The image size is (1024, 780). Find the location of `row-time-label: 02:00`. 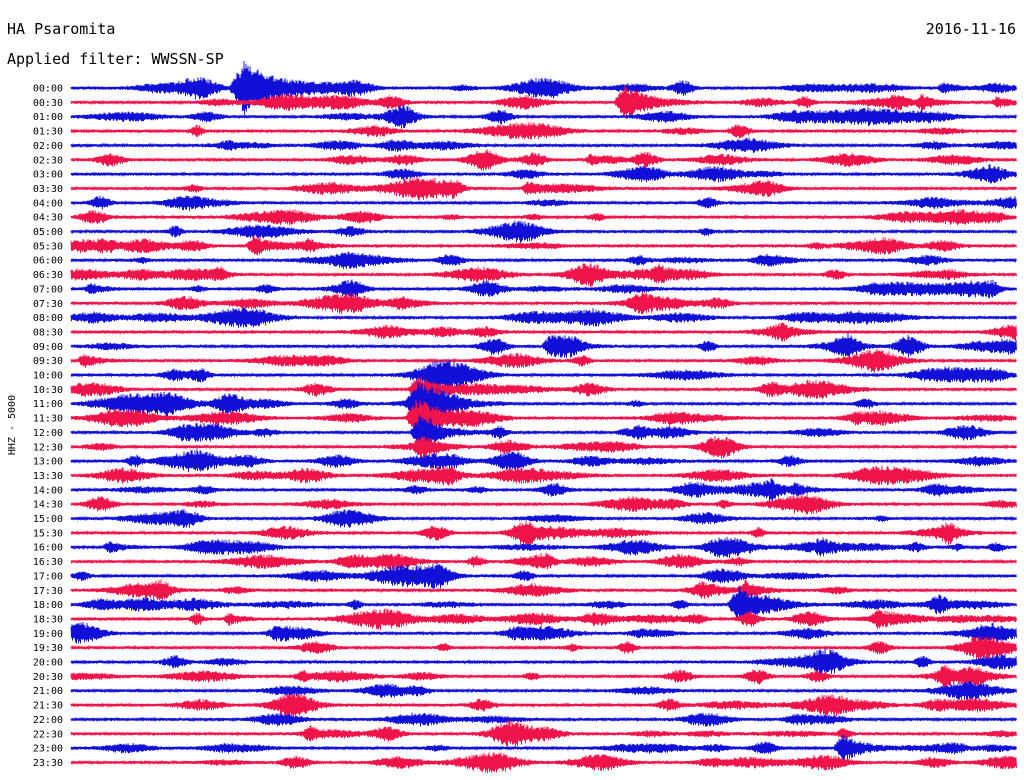

row-time-label: 02:00 is located at coordinates (48, 146).